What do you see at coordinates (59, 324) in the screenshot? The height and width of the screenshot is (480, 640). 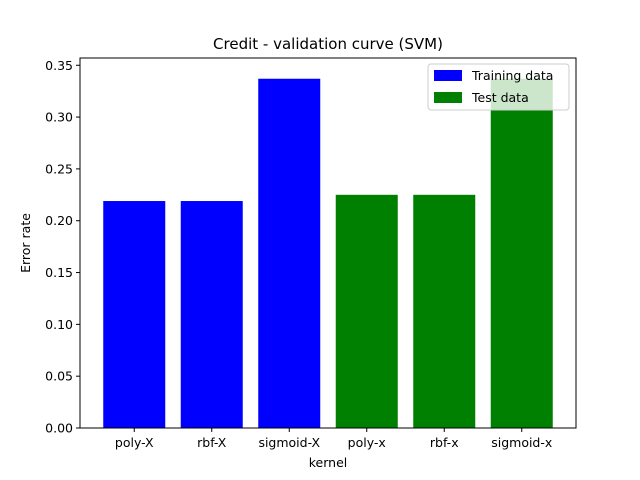 I see `y-tick-label: 0.10` at bounding box center [59, 324].